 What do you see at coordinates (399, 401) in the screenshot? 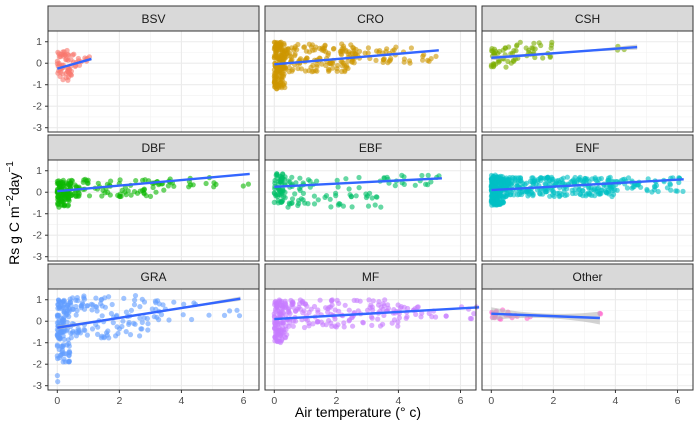
I see `x-tick-label: 4` at bounding box center [399, 401].